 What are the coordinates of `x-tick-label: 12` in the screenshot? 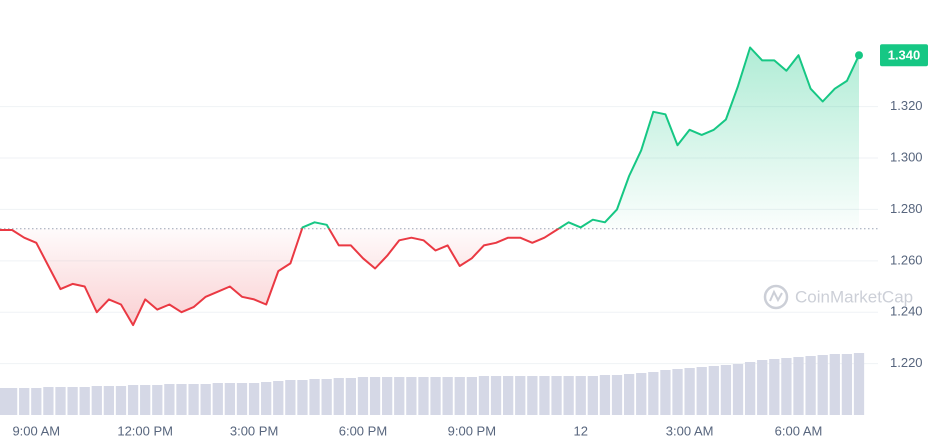 It's located at (580, 430).